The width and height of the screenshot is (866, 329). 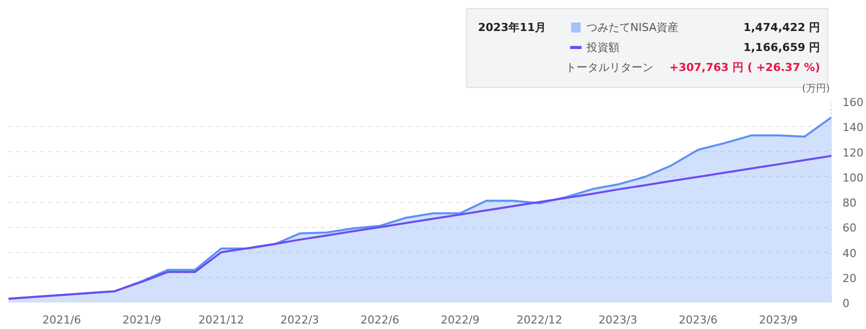 What do you see at coordinates (632, 27) in the screenshot?
I see `legend-label: つみたてNISA資産` at bounding box center [632, 27].